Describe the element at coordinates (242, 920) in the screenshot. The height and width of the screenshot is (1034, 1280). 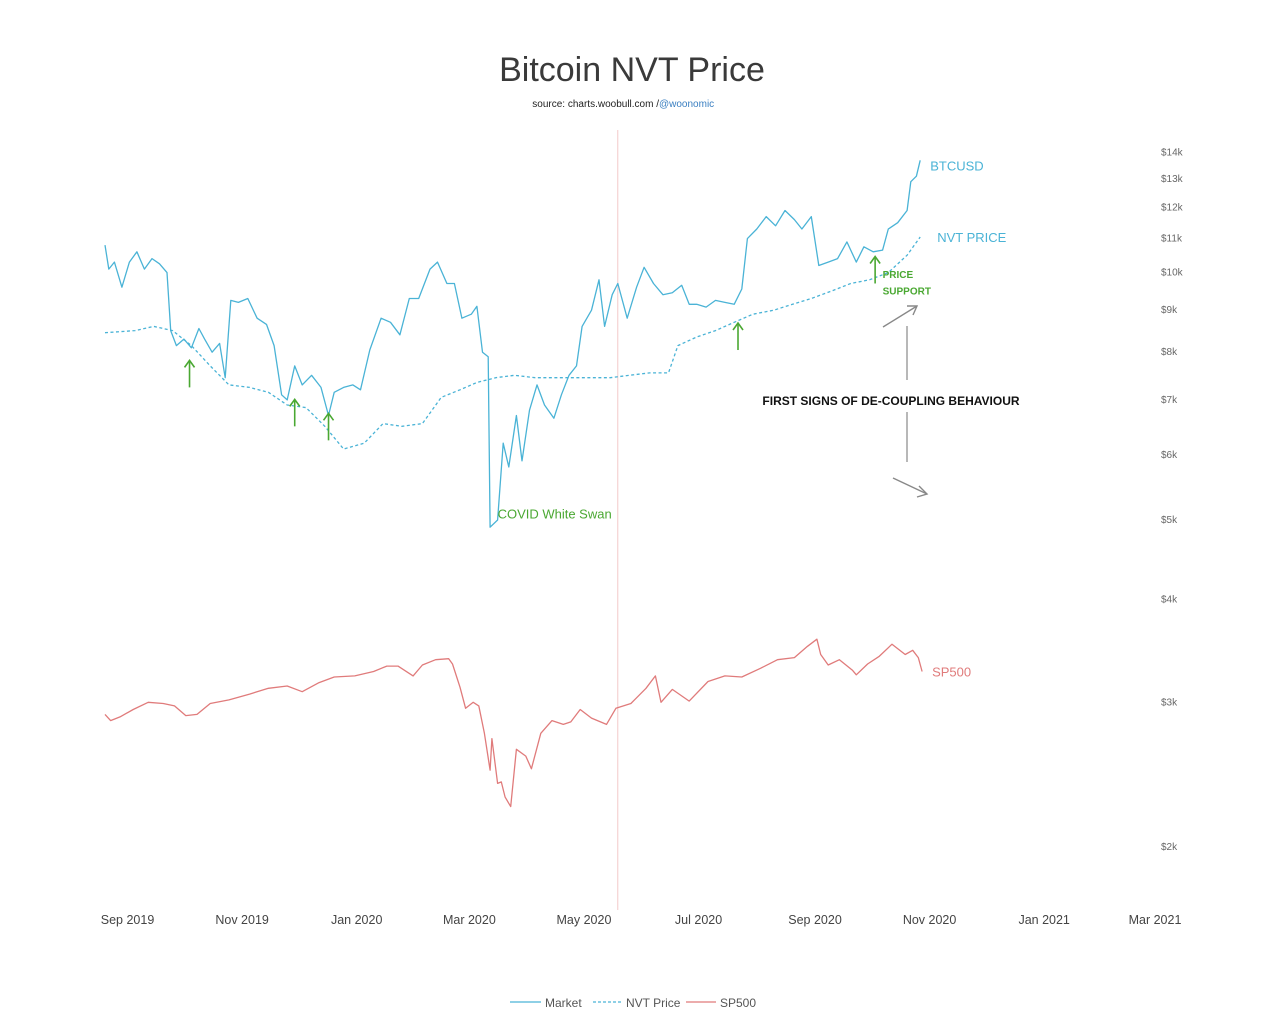
I see `x-tick-label: Nov 2019` at that location.